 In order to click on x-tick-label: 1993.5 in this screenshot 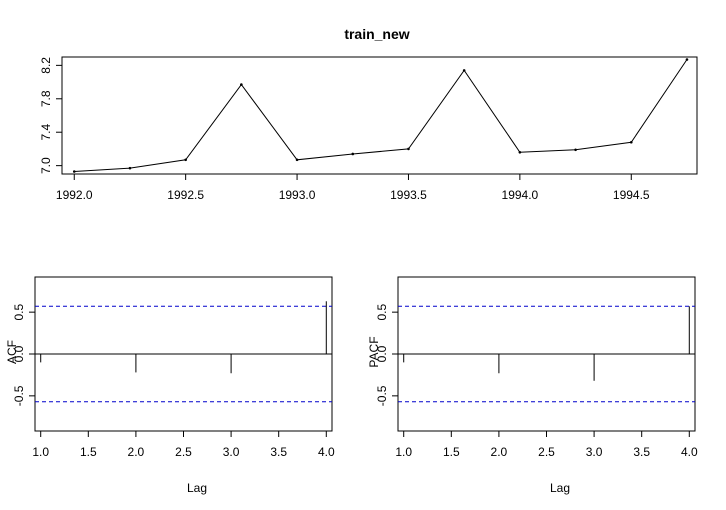, I will do `click(408, 195)`.